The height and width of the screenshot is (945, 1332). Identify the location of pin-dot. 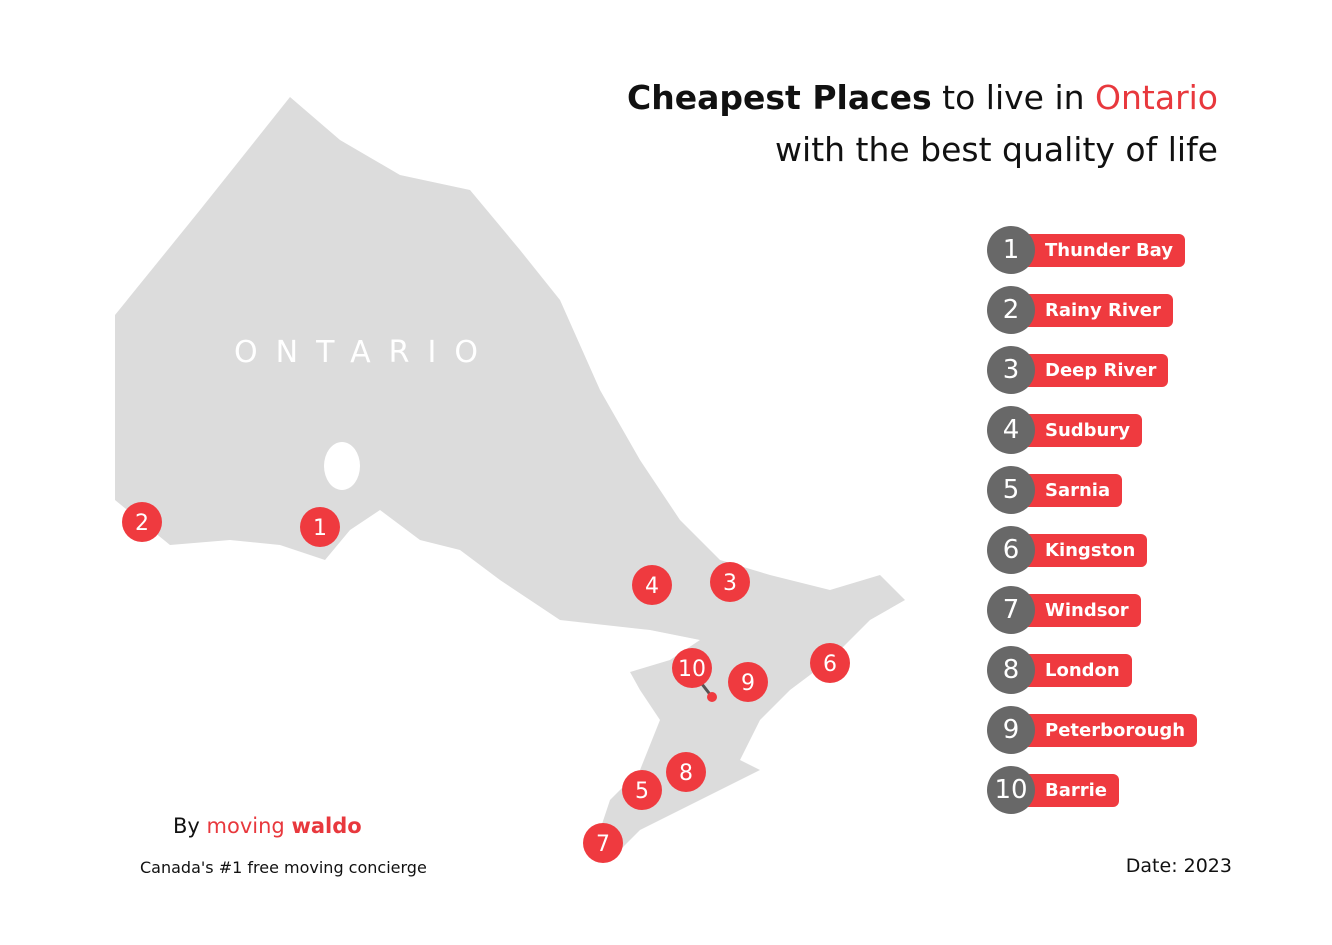
(712, 697).